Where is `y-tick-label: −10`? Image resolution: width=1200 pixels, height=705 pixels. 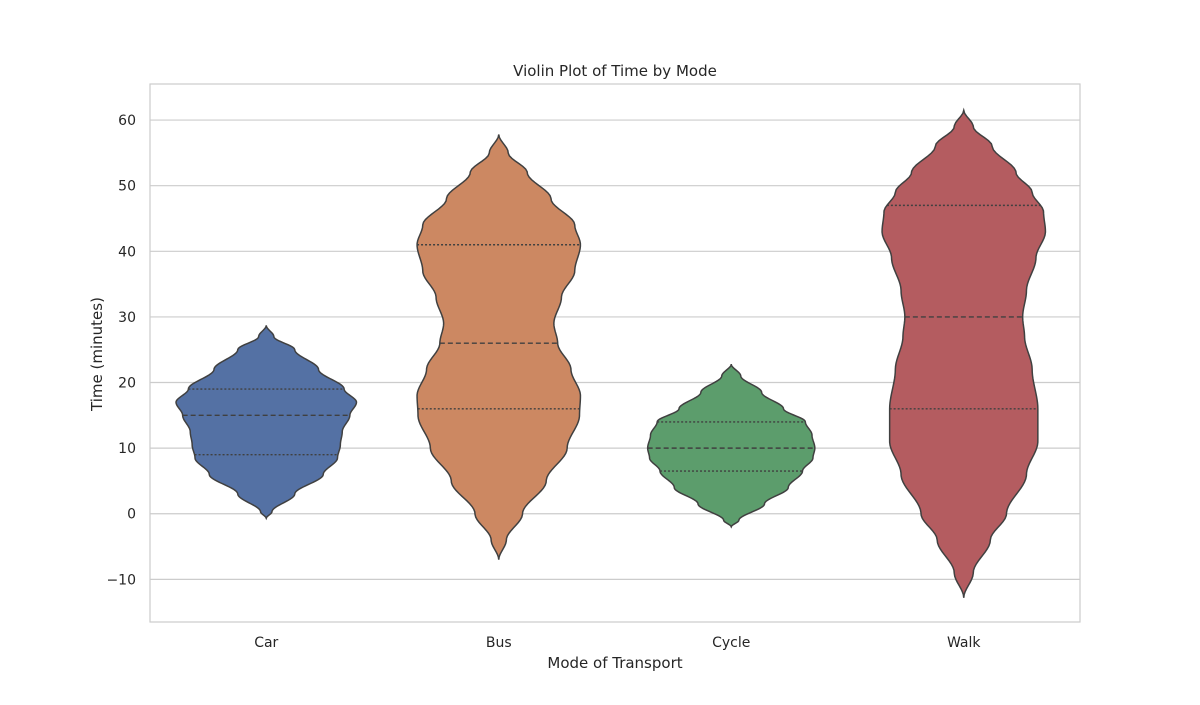 y-tick-label: −10 is located at coordinates (121, 580).